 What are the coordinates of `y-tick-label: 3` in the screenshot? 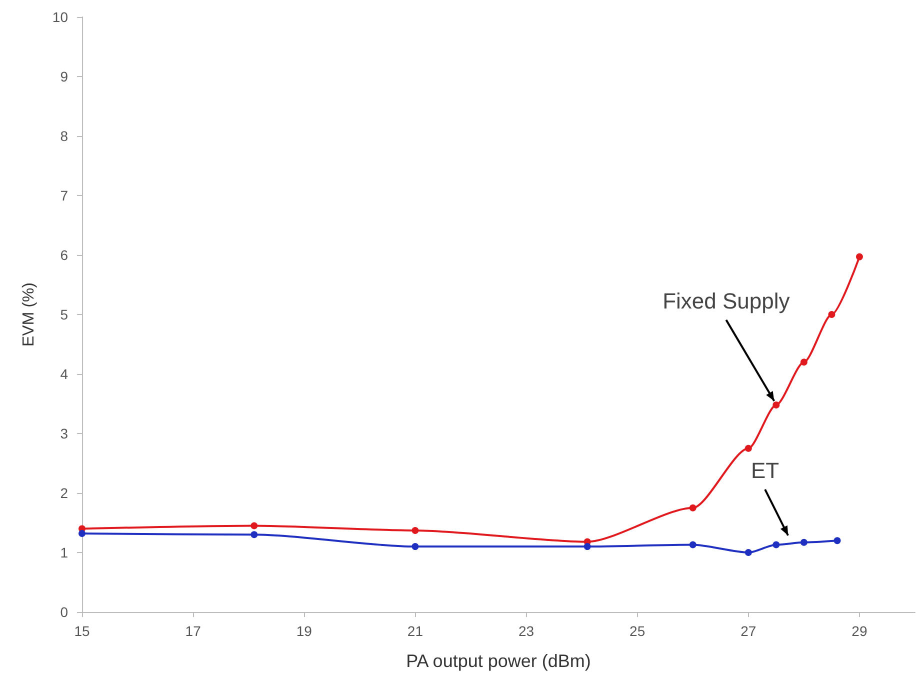 It's located at (64, 434).